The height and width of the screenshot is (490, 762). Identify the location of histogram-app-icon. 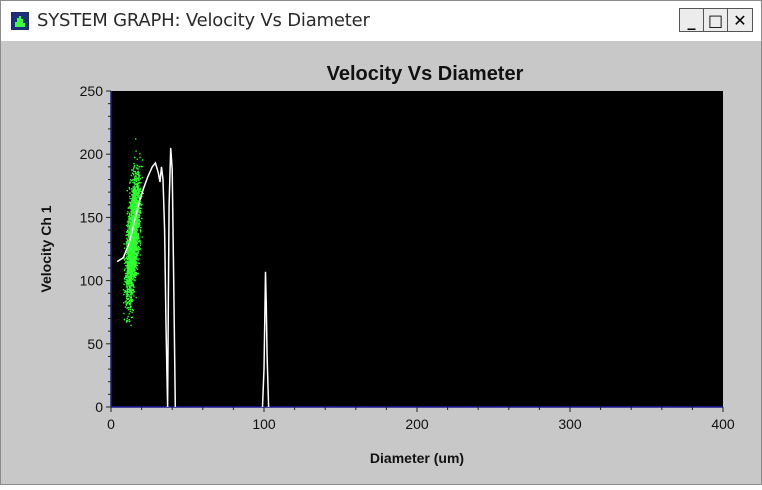
(20, 21).